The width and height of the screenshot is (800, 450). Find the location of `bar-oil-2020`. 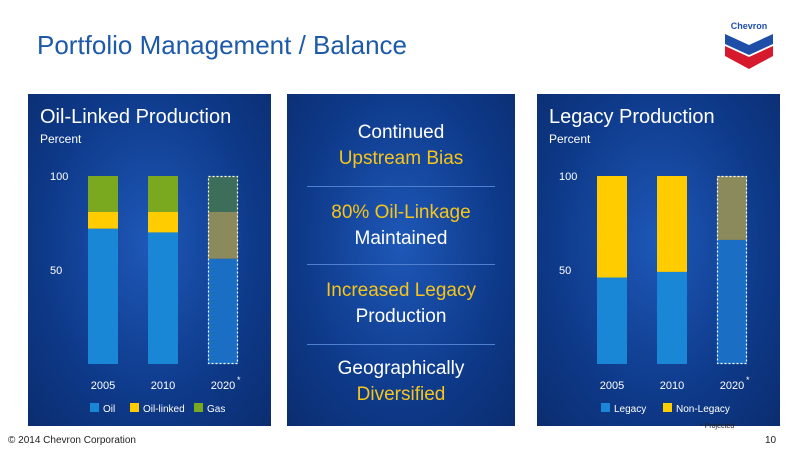

bar-oil-2020 is located at coordinates (223, 311).